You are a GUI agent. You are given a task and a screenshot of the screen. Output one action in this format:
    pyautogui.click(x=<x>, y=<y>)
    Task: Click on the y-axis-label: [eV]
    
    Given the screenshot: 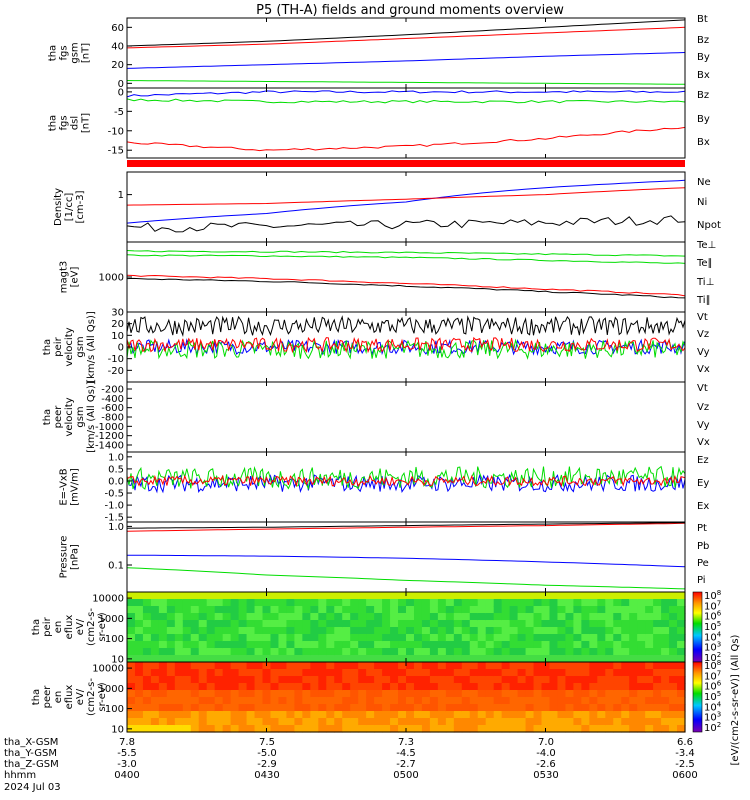 What is the action you would take?
    pyautogui.click(x=75, y=277)
    